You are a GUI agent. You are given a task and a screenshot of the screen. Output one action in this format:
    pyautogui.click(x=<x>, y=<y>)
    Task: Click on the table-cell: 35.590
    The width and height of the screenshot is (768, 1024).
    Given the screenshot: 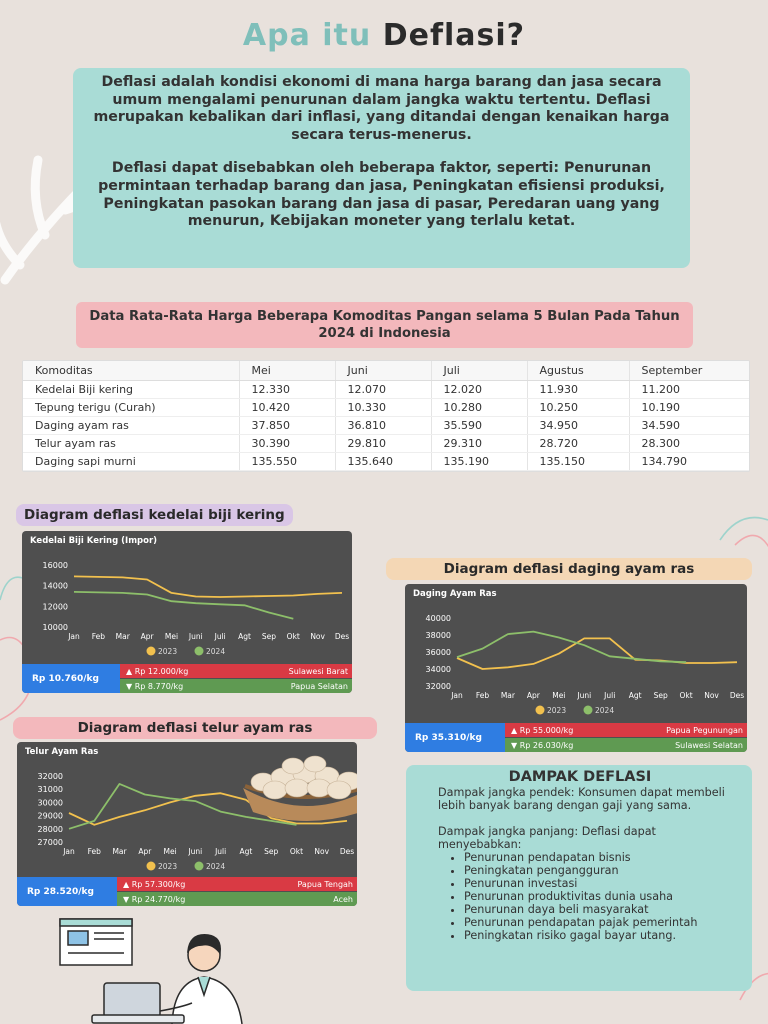 What is the action you would take?
    pyautogui.click(x=478, y=425)
    